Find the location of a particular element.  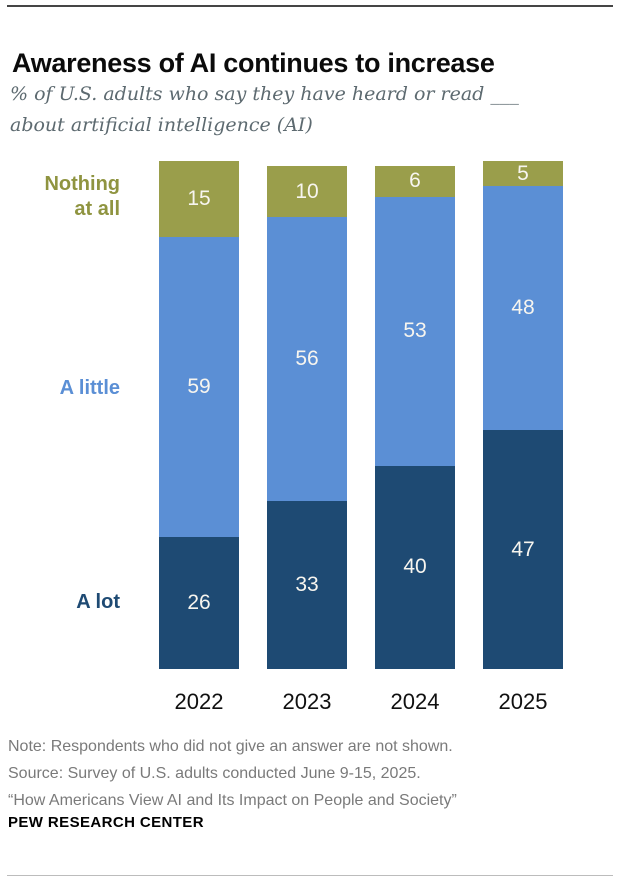

x-axis-label-2025: 2025 is located at coordinates (523, 701).